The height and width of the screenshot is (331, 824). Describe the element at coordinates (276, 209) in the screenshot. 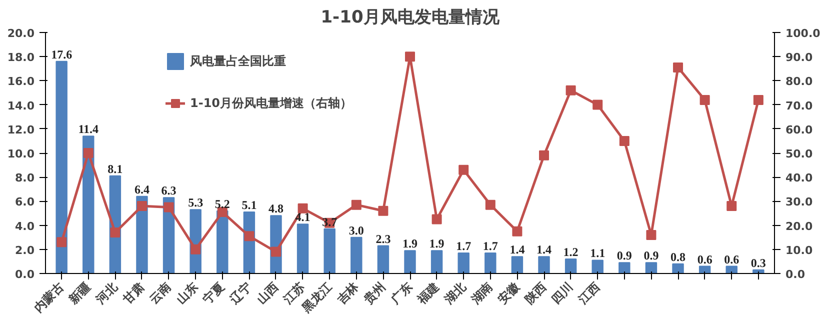

I see `data-label: 4.8` at that location.